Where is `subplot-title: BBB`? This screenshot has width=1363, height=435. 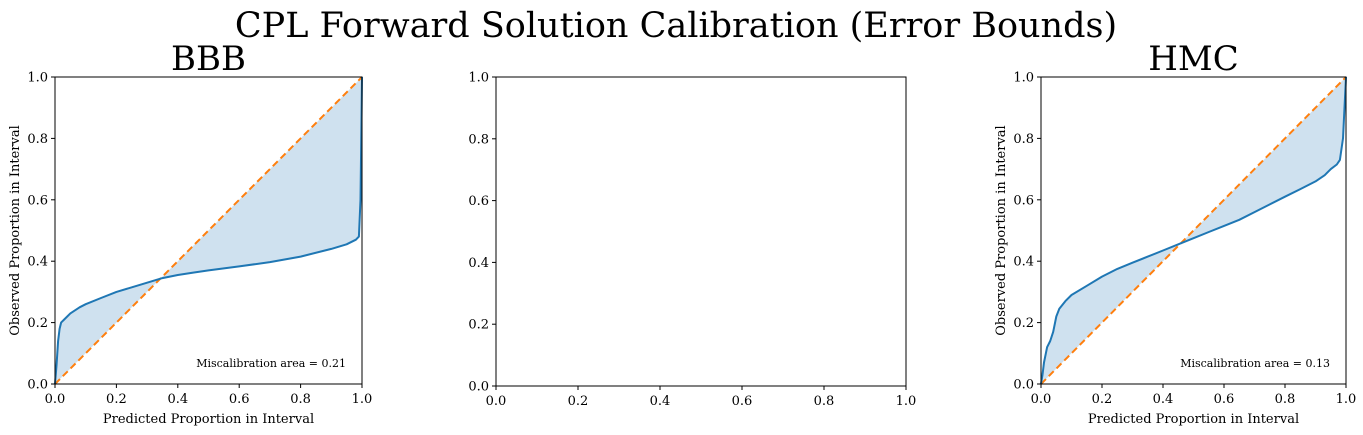 subplot-title: BBB is located at coordinates (208, 59).